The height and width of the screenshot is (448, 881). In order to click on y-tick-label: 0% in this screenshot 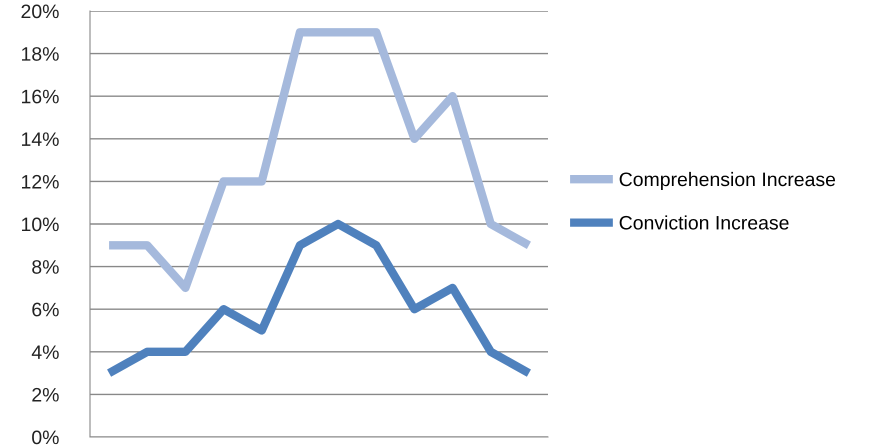, I will do `click(45, 437)`.